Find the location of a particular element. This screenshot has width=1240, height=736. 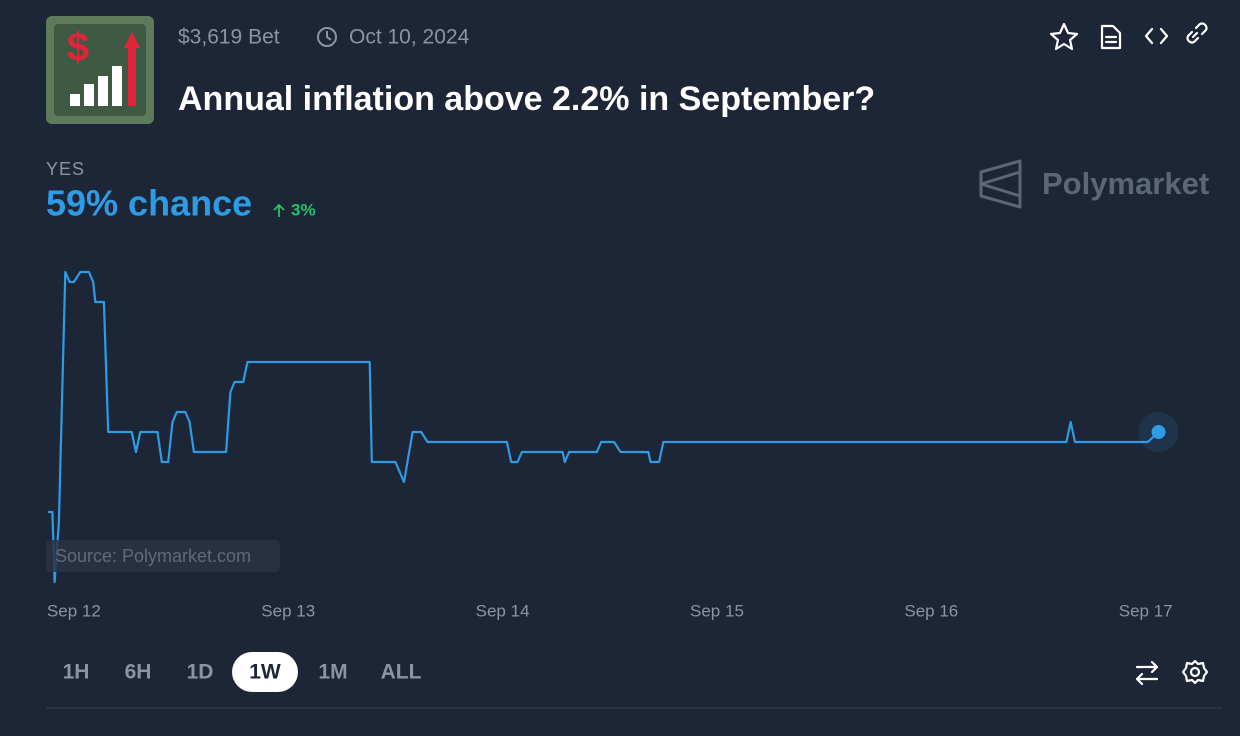

range-button: 1M is located at coordinates (332, 672).